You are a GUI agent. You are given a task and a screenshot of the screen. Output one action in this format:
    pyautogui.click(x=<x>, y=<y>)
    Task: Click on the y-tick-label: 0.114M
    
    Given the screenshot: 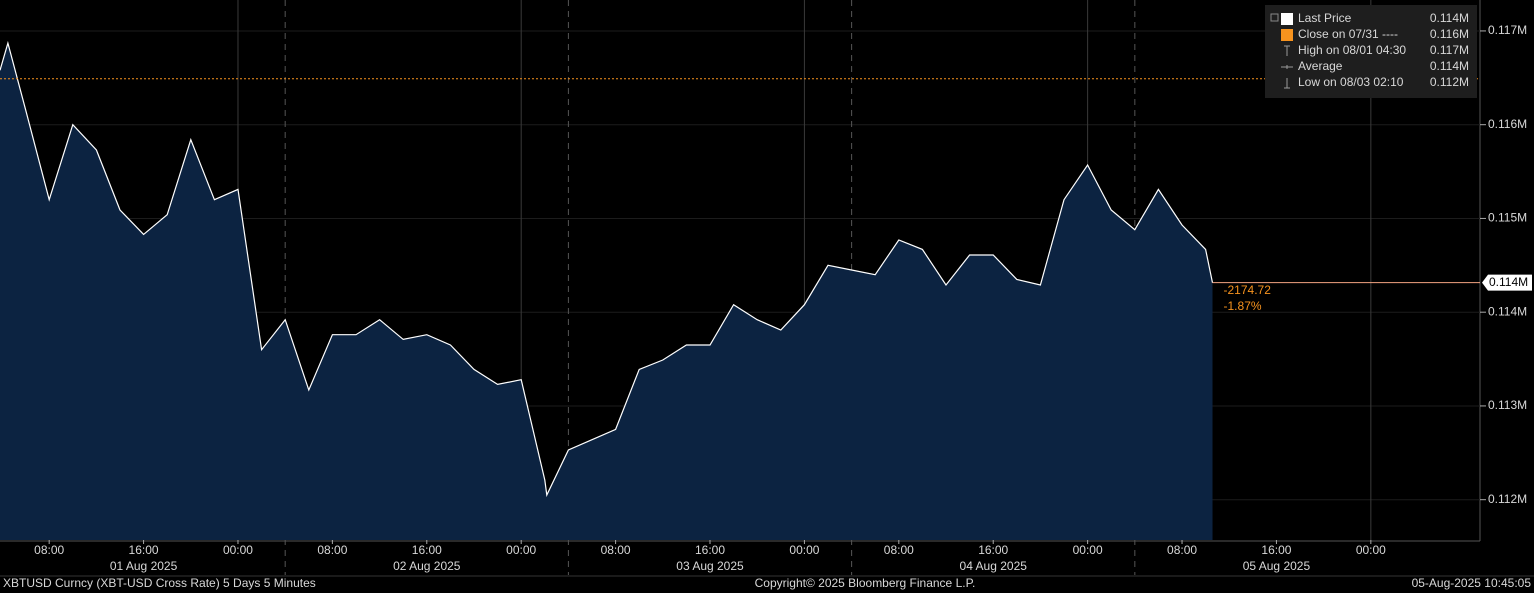 What is the action you would take?
    pyautogui.click(x=1507, y=311)
    